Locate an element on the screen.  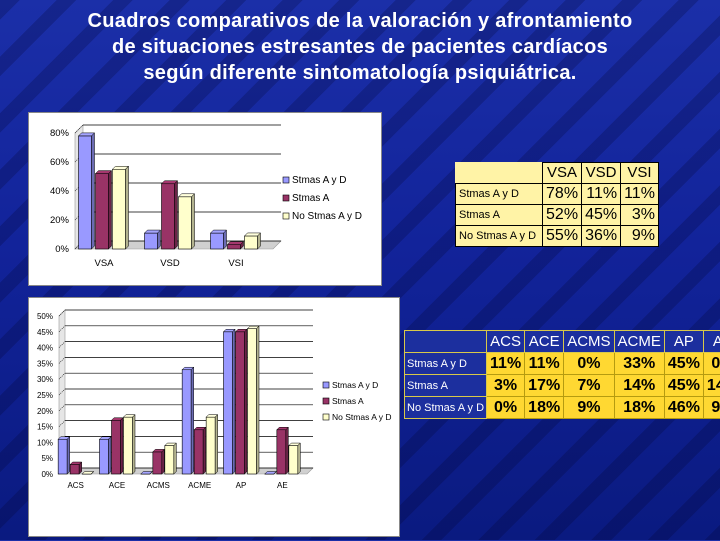
column-header: ACS is located at coordinates (506, 342).